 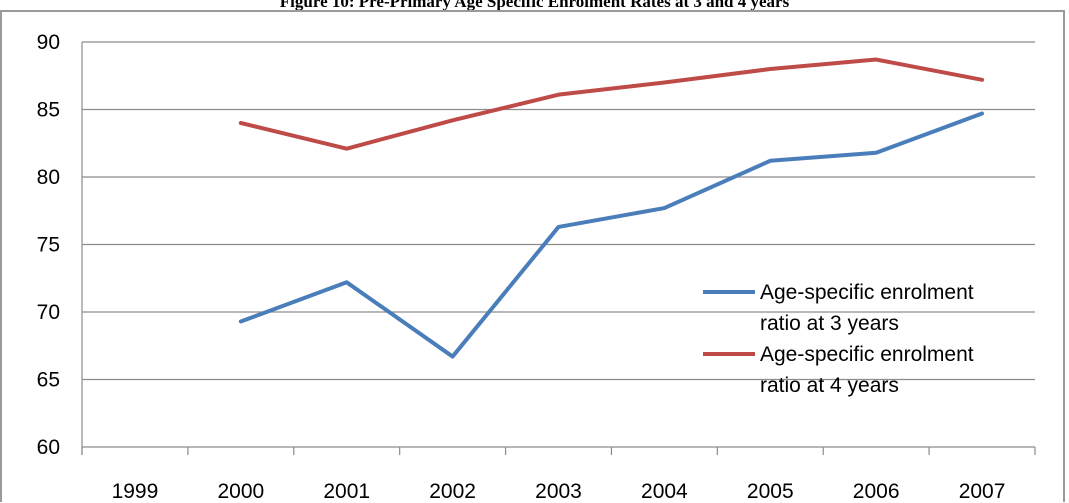 I want to click on x-tick-label: 1999, so click(x=135, y=491).